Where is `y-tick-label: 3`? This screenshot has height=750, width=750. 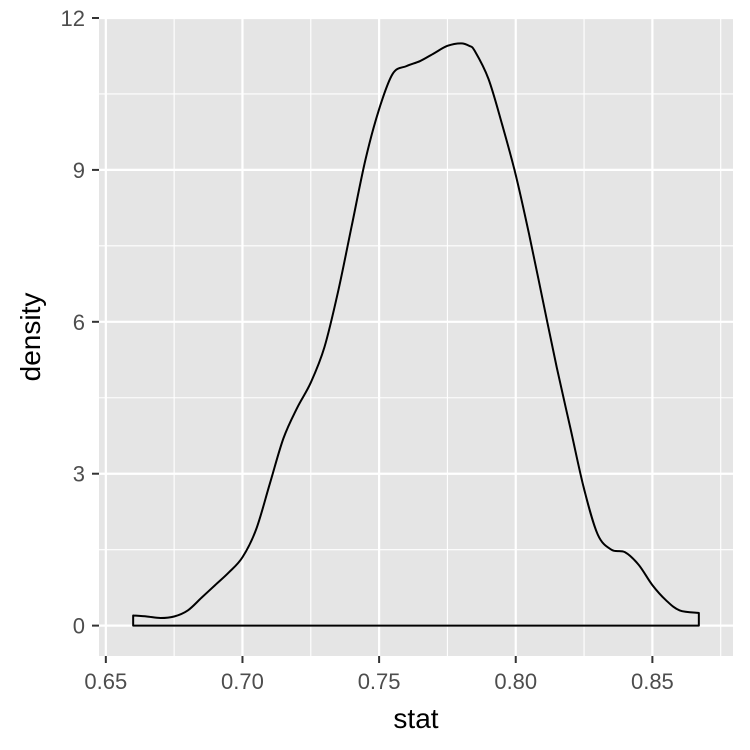 y-tick-label: 3 is located at coordinates (79, 474).